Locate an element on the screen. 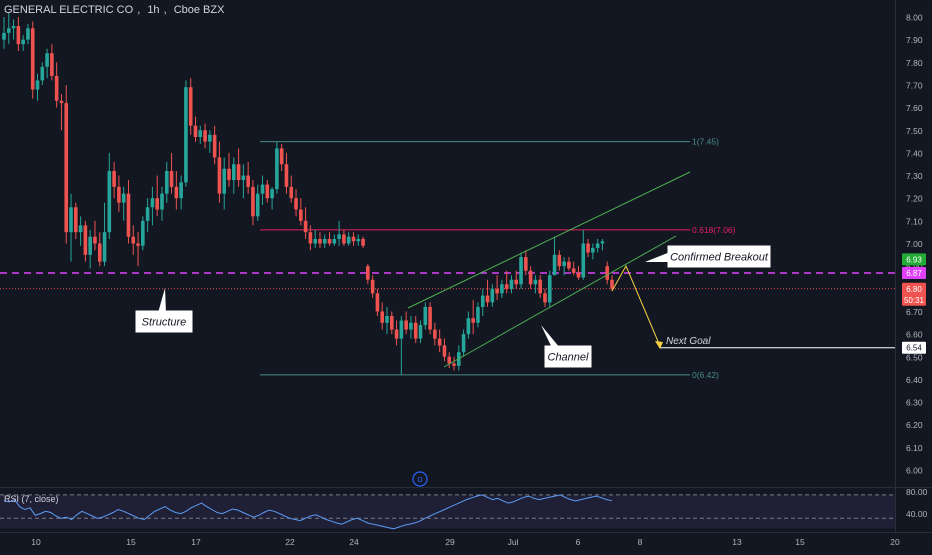 The width and height of the screenshot is (932, 555). rsi-band is located at coordinates (447, 511).